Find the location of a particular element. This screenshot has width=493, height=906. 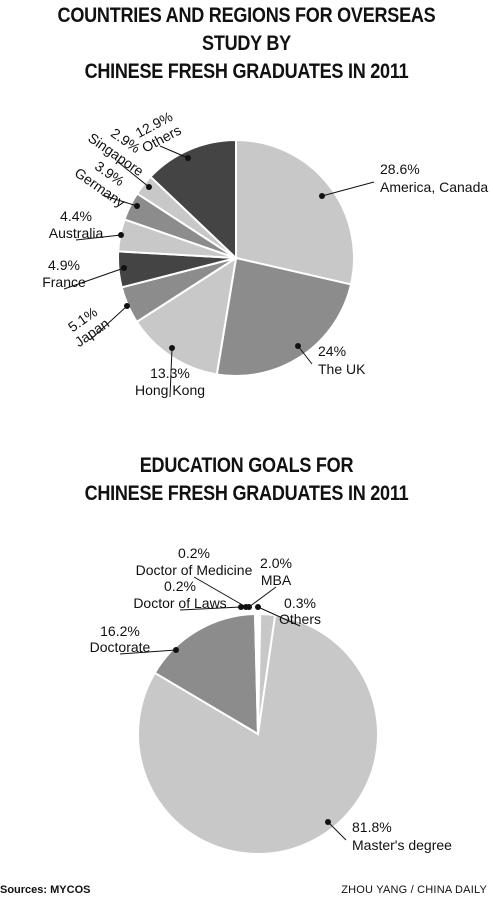

pie2-leader-doctorate is located at coordinates (148, 652).